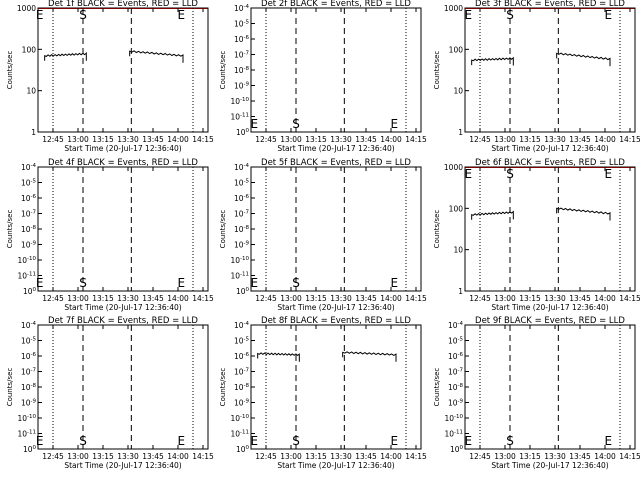  I want to click on panel-title: Det 9f BLACK = Events, RED = LLD, so click(550, 321).